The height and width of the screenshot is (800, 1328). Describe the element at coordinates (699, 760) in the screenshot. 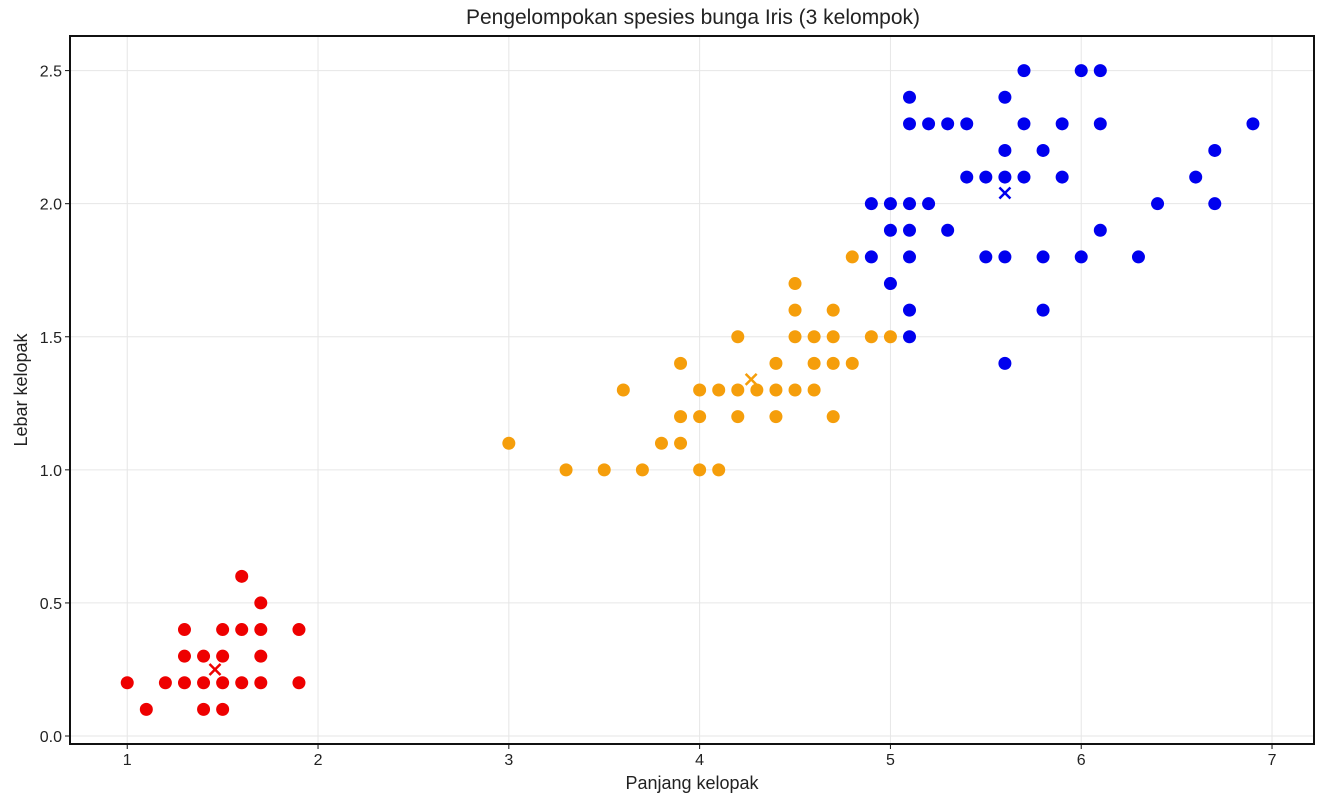

I see `x-tick-label: 4` at that location.